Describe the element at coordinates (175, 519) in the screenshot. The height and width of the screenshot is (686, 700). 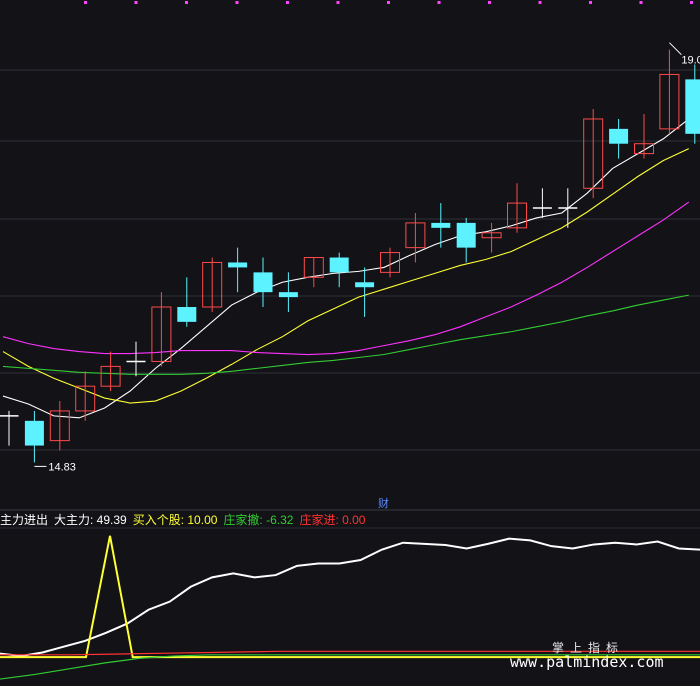
I see `legend-buy-signal: 买入个股: 10.00` at that location.